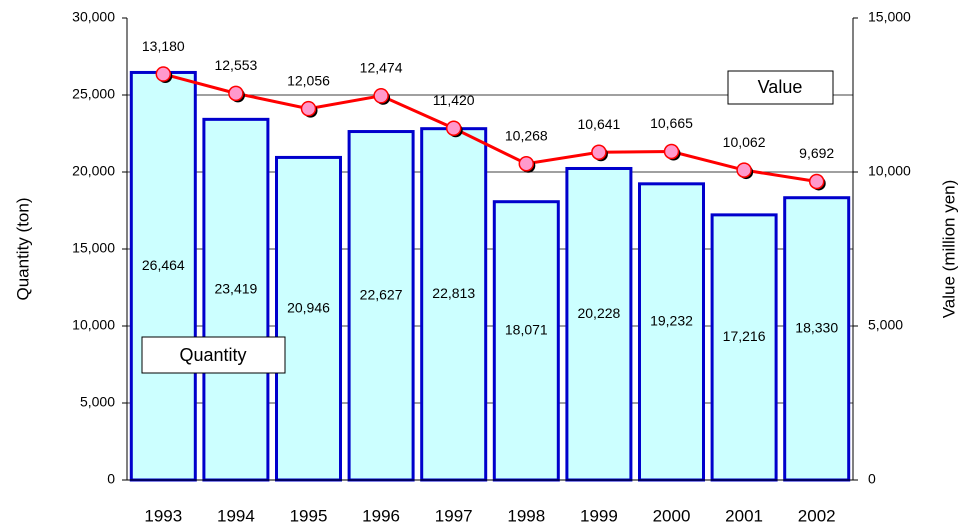 Image resolution: width=964 pixels, height=531 pixels. What do you see at coordinates (816, 153) in the screenshot?
I see `line-value-label: 9,692` at bounding box center [816, 153].